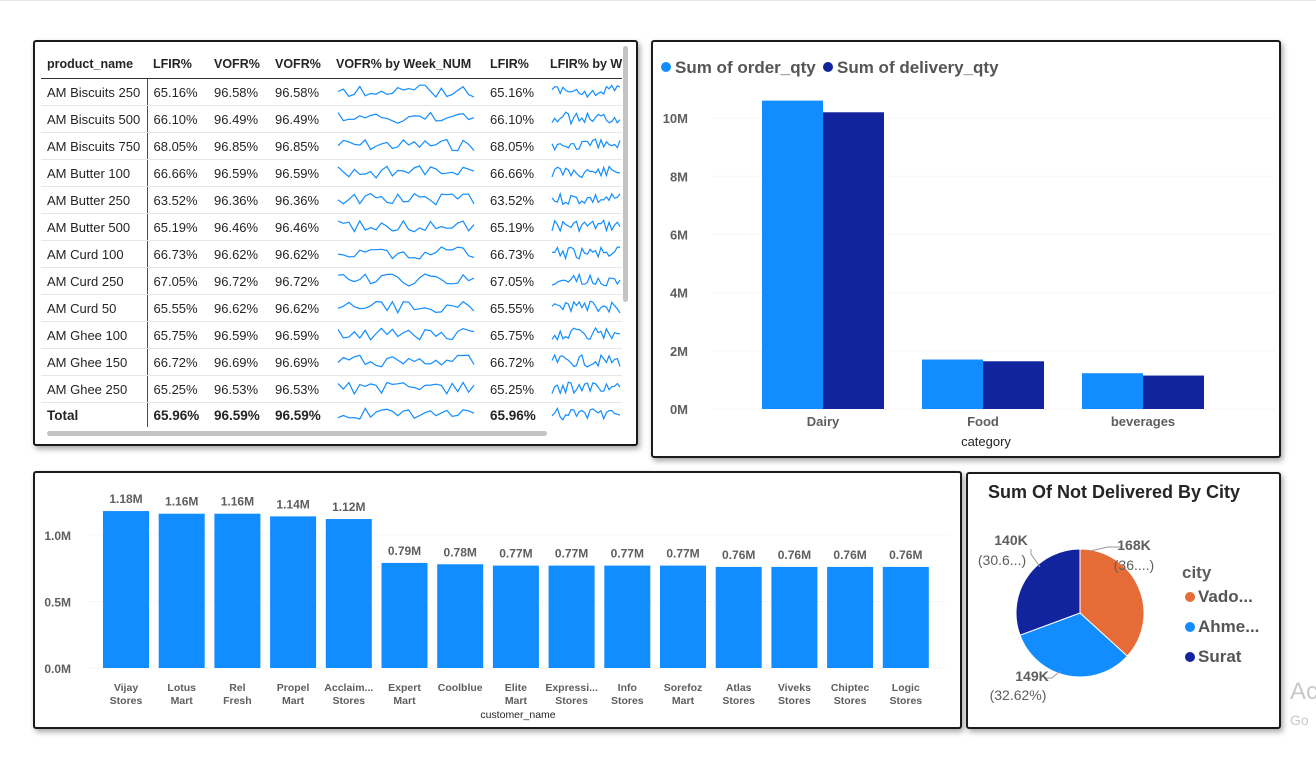 This screenshot has height=765, width=1316. What do you see at coordinates (177, 119) in the screenshot?
I see `lfir-cell: 66.10%` at bounding box center [177, 119].